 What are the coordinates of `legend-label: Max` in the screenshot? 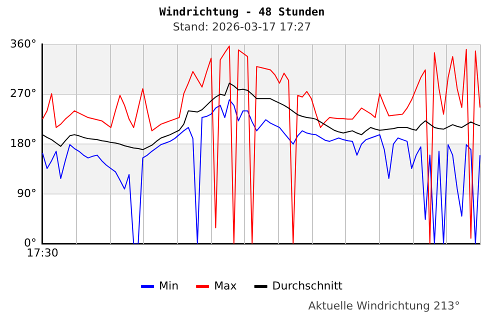 It's located at (226, 285).